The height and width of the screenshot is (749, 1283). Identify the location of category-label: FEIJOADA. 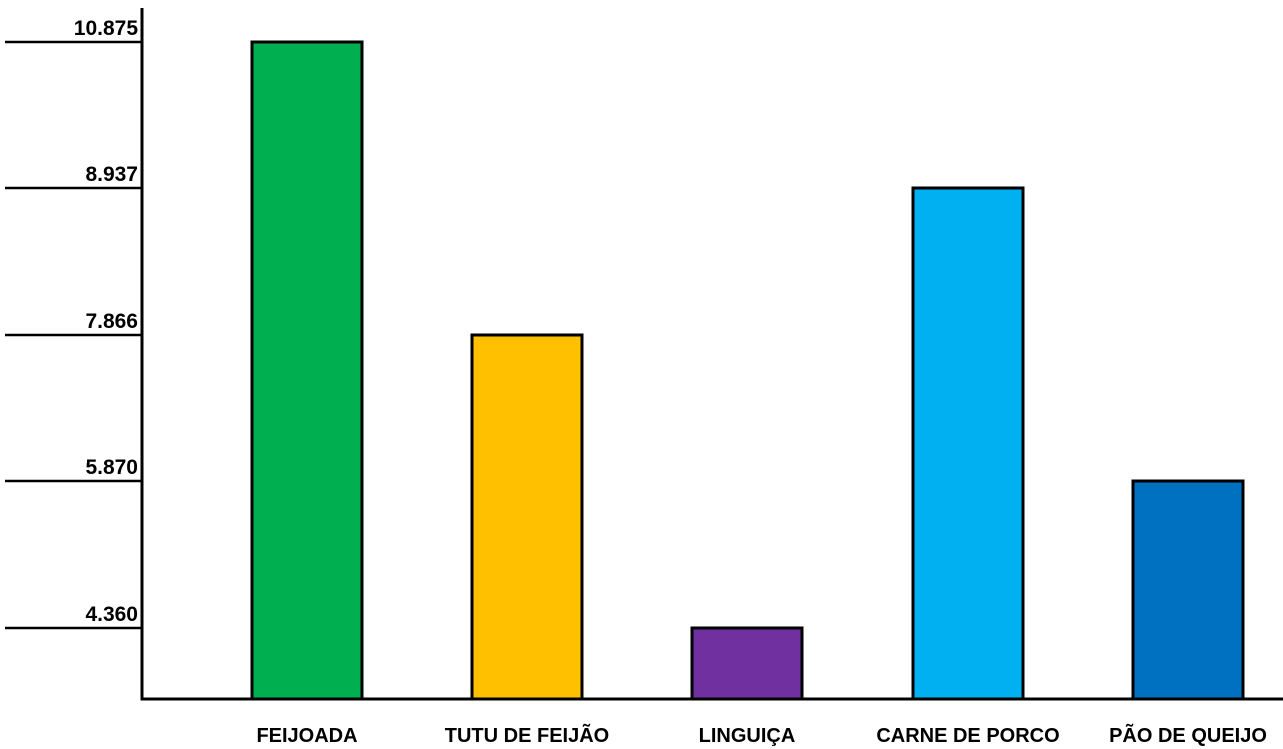
(306, 736).